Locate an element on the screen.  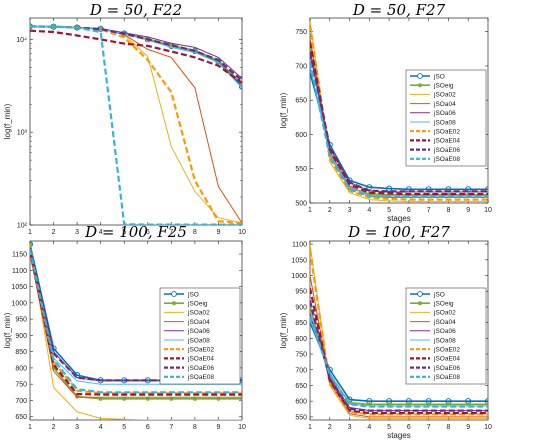
y-tick-label: 850 is located at coordinates (301, 323).